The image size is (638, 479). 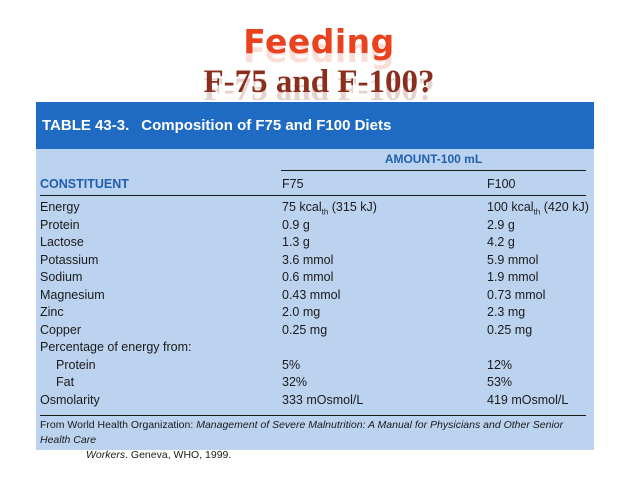 I want to click on f100-cell: 5.9 mmol, so click(x=513, y=259).